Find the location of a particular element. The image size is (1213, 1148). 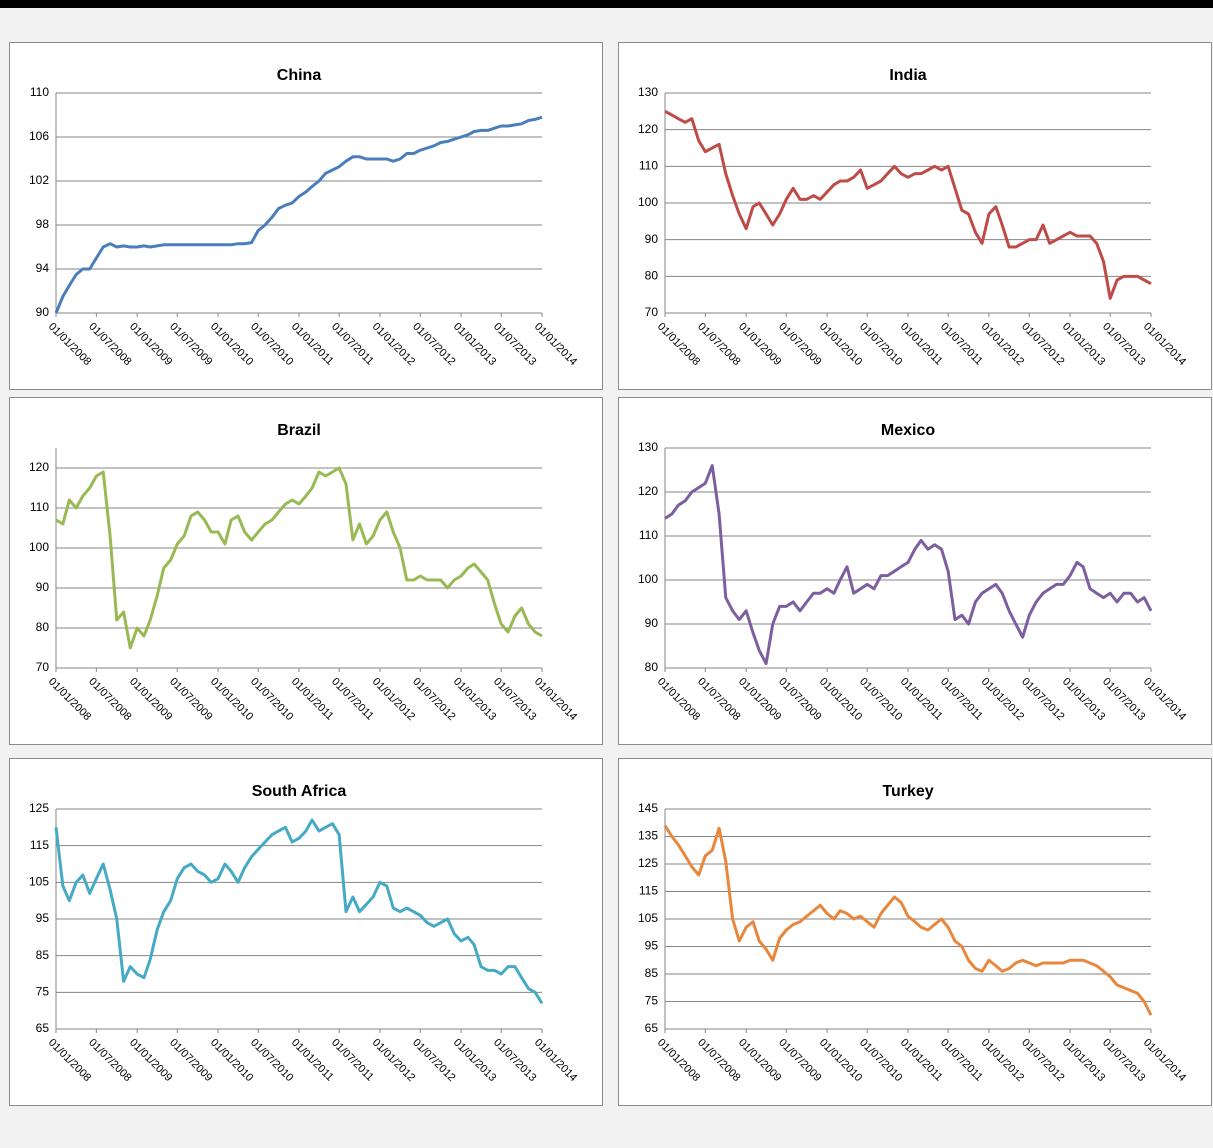

y-tick-label: 70 is located at coordinates (43, 667).